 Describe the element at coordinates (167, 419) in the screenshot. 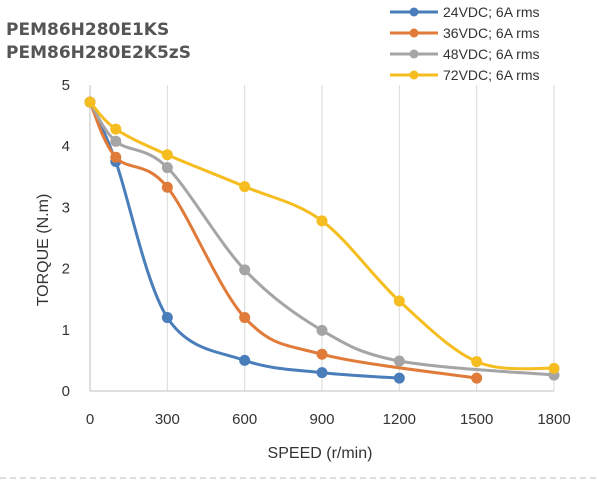

I see `x-tick-label: 300` at that location.